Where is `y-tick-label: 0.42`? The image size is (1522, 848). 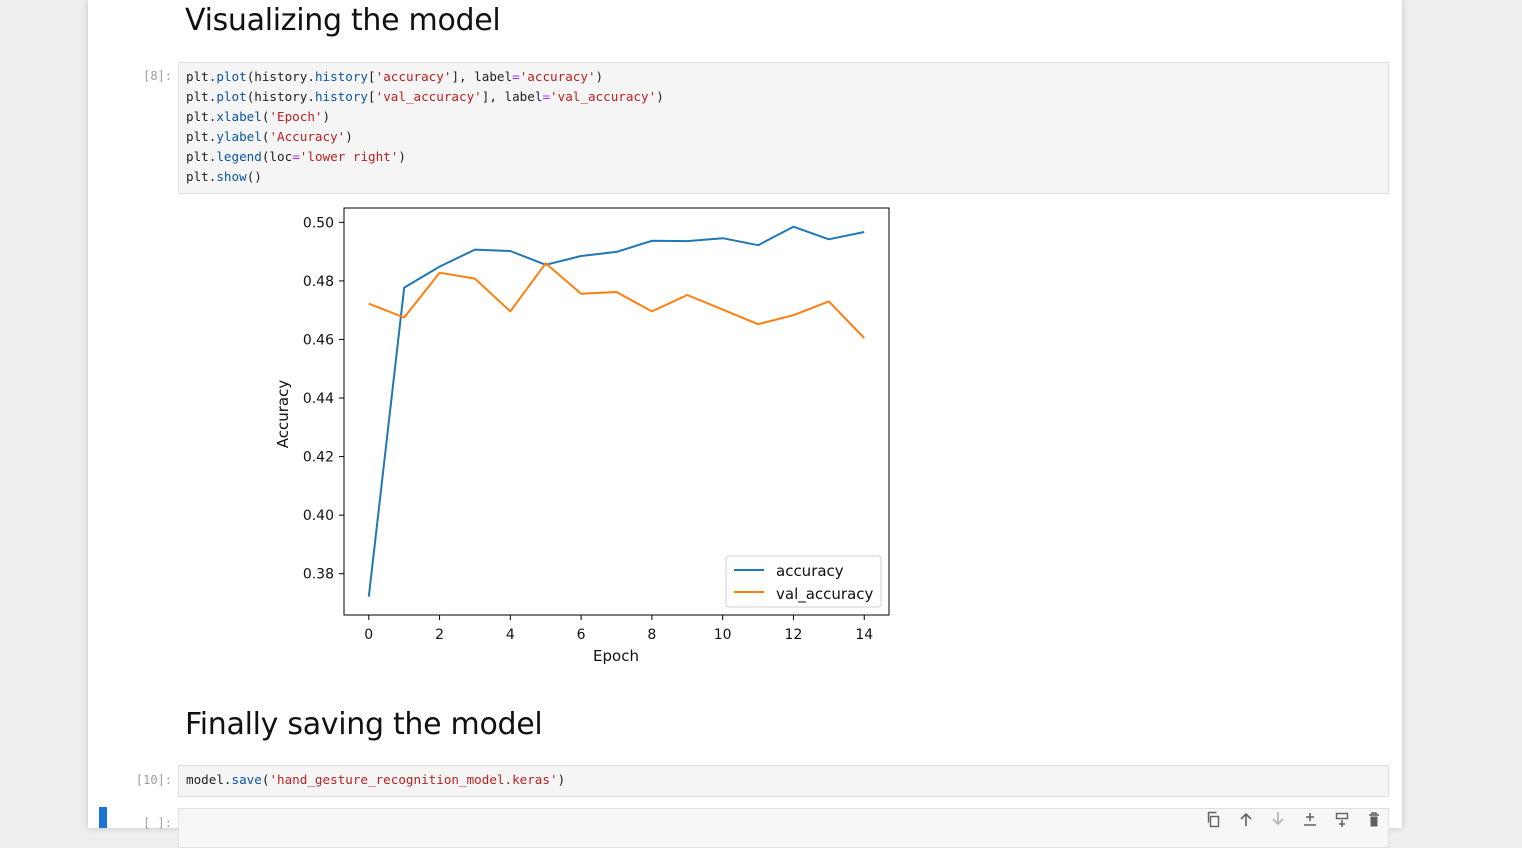 y-tick-label: 0.42 is located at coordinates (318, 458).